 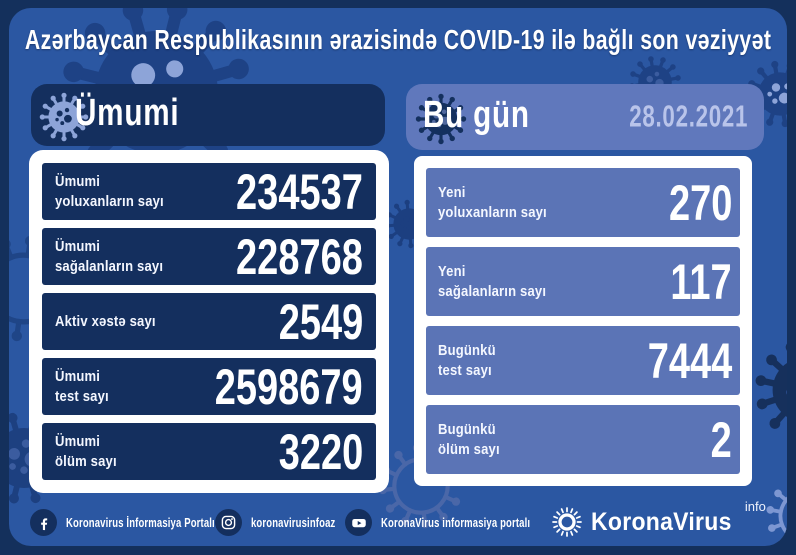 I want to click on stat-row-active-cases: Aktiv xəstə sayı 2549, so click(x=209, y=321).